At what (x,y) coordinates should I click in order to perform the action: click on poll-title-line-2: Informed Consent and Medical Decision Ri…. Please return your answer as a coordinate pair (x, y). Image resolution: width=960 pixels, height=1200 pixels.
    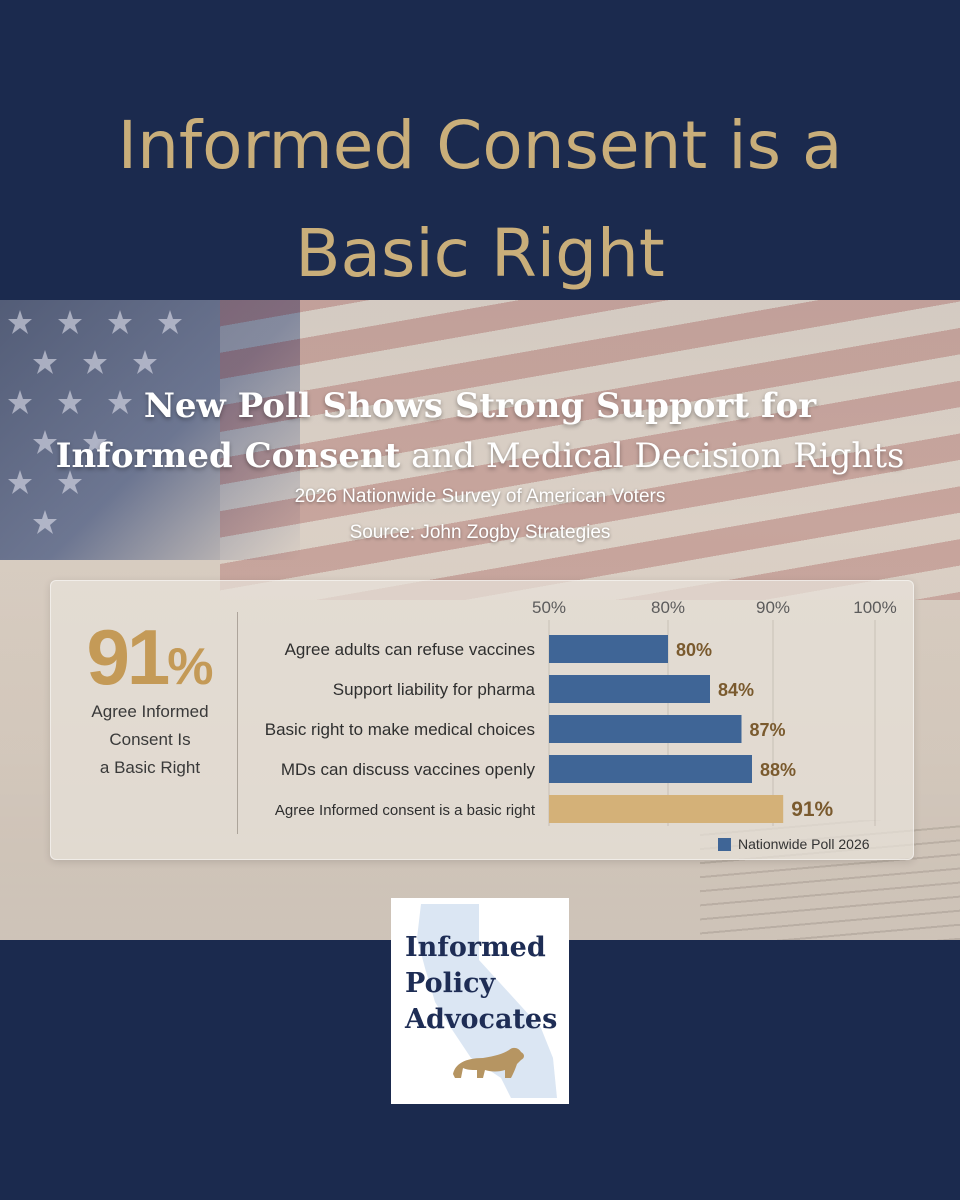
    Looking at the image, I should click on (480, 456).